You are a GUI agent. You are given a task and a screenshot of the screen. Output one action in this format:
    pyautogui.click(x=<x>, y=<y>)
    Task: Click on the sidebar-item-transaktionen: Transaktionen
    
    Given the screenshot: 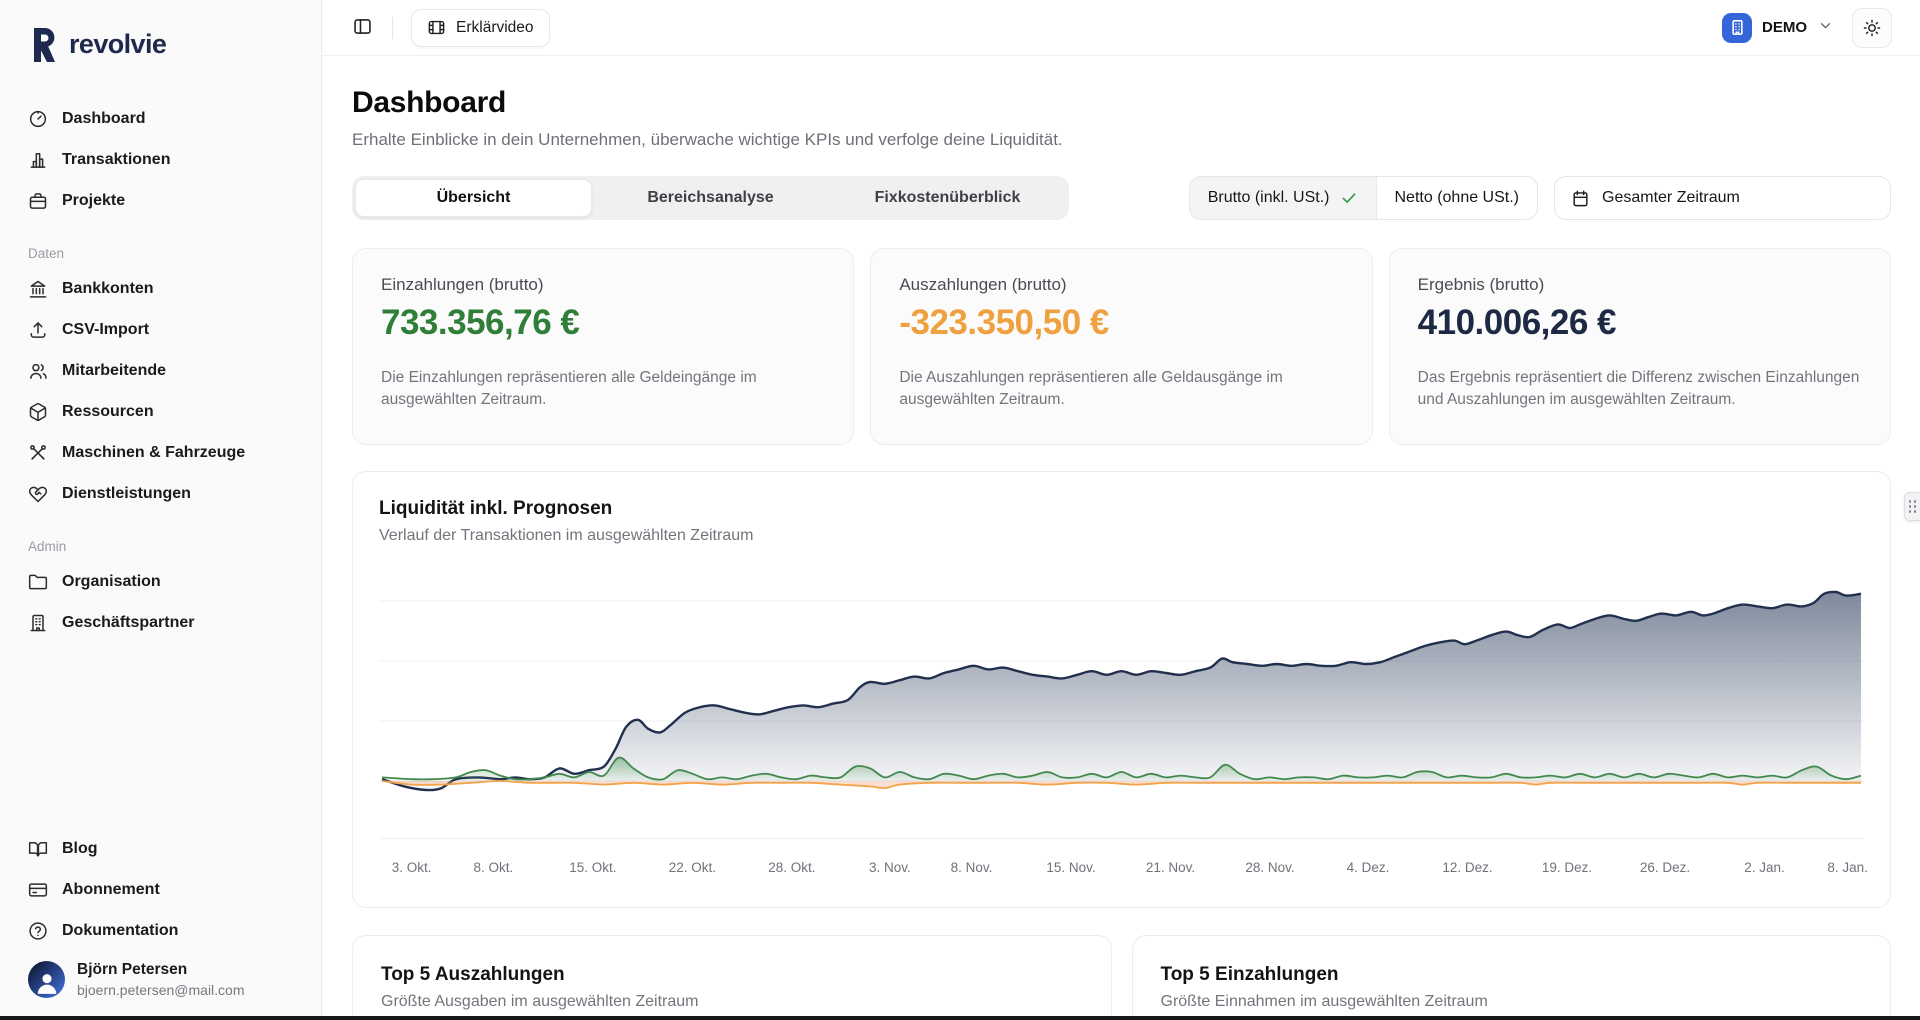 What is the action you would take?
    pyautogui.click(x=160, y=159)
    